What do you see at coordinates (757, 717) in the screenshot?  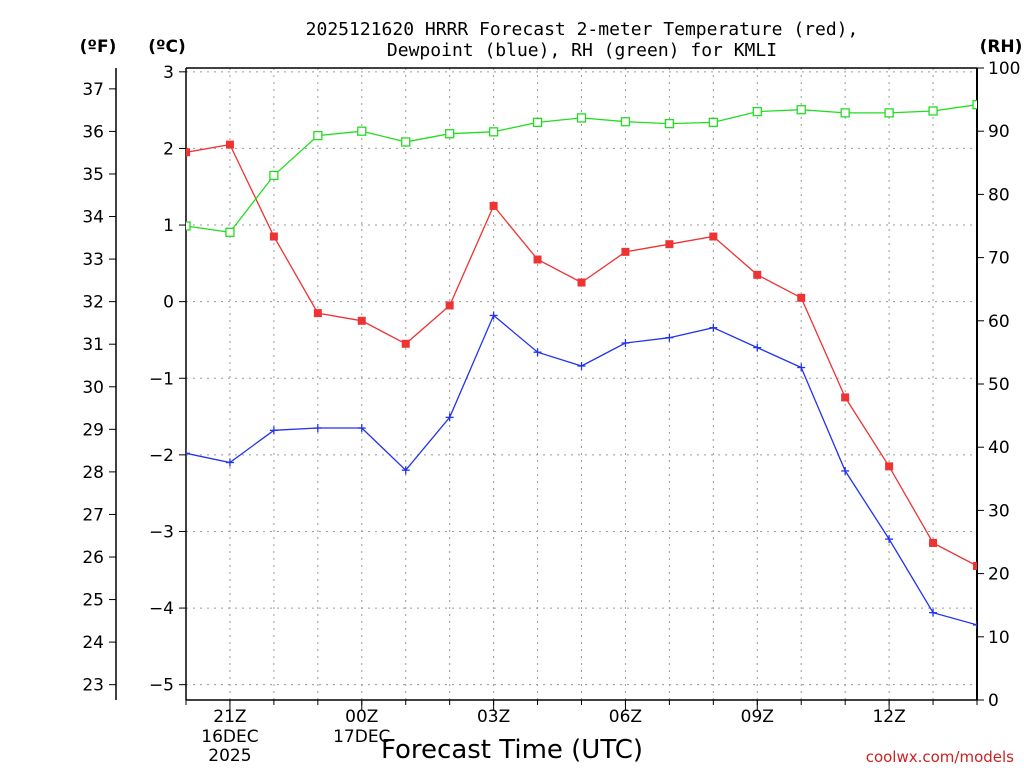 I see `x-tick-label: 09Z` at bounding box center [757, 717].